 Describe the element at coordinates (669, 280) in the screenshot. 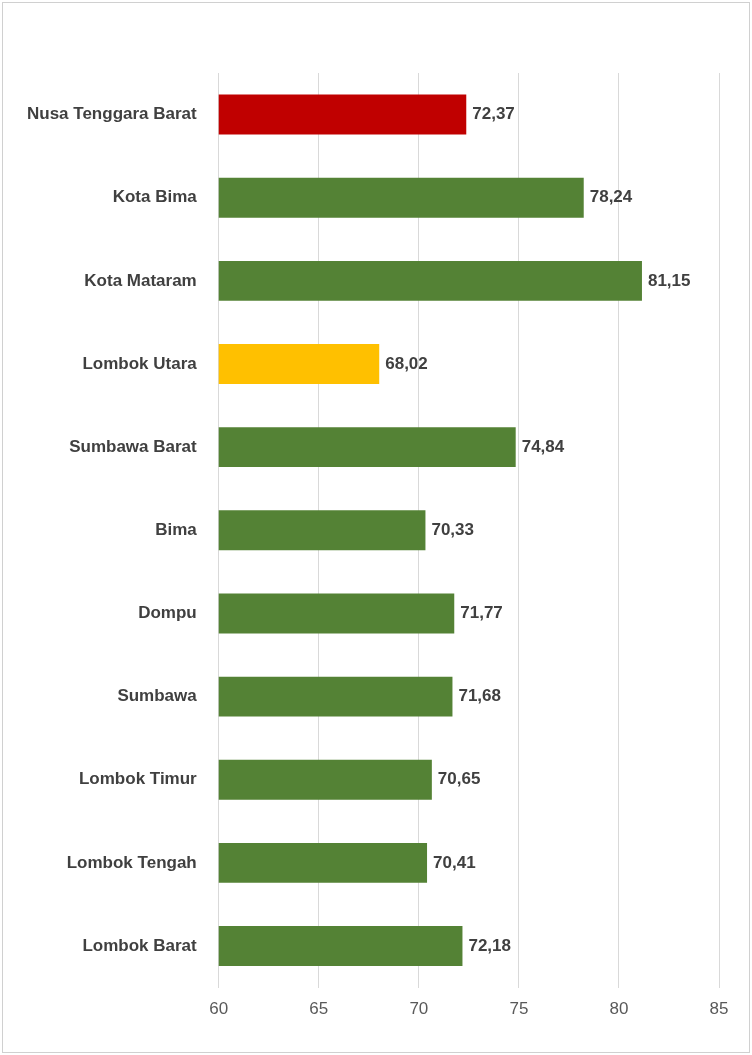

I see `data-label: 81,15` at that location.